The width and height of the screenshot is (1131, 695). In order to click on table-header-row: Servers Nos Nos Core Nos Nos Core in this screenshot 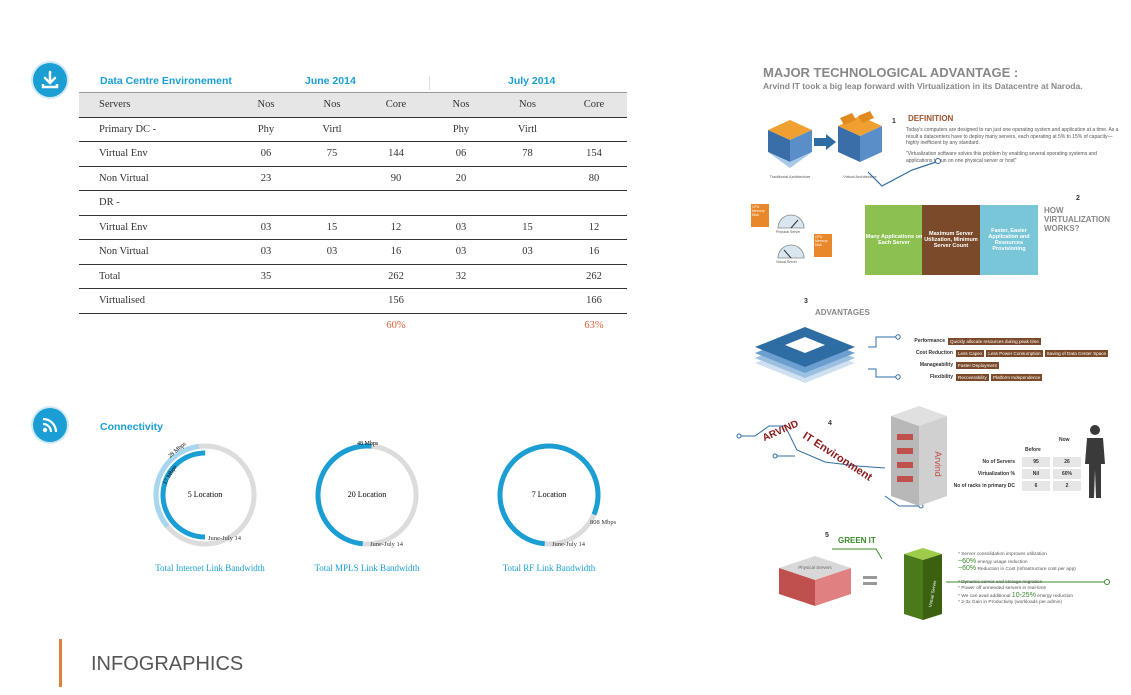, I will do `click(353, 105)`.